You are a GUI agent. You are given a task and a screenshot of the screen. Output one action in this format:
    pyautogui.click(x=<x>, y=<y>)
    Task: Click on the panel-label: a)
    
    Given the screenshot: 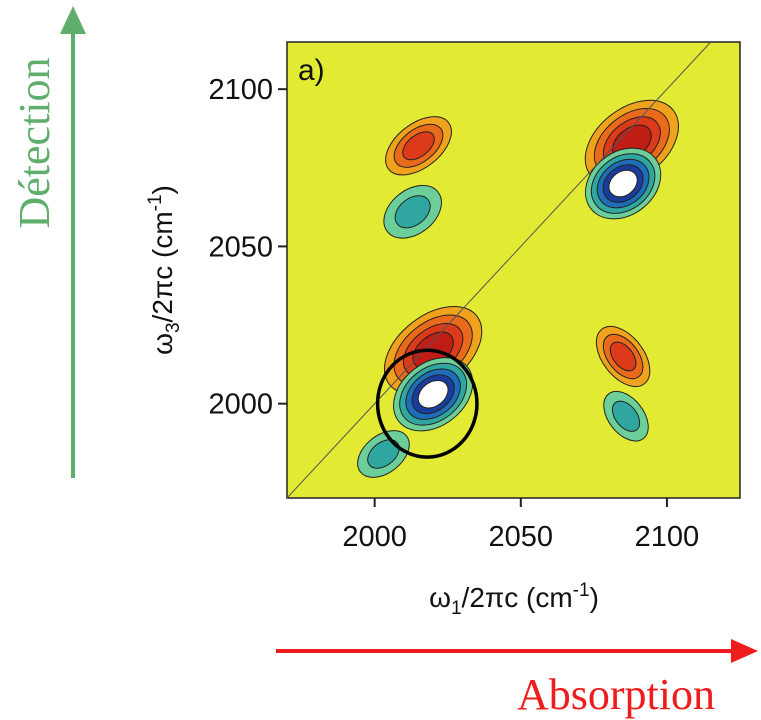 What is the action you would take?
    pyautogui.click(x=311, y=70)
    